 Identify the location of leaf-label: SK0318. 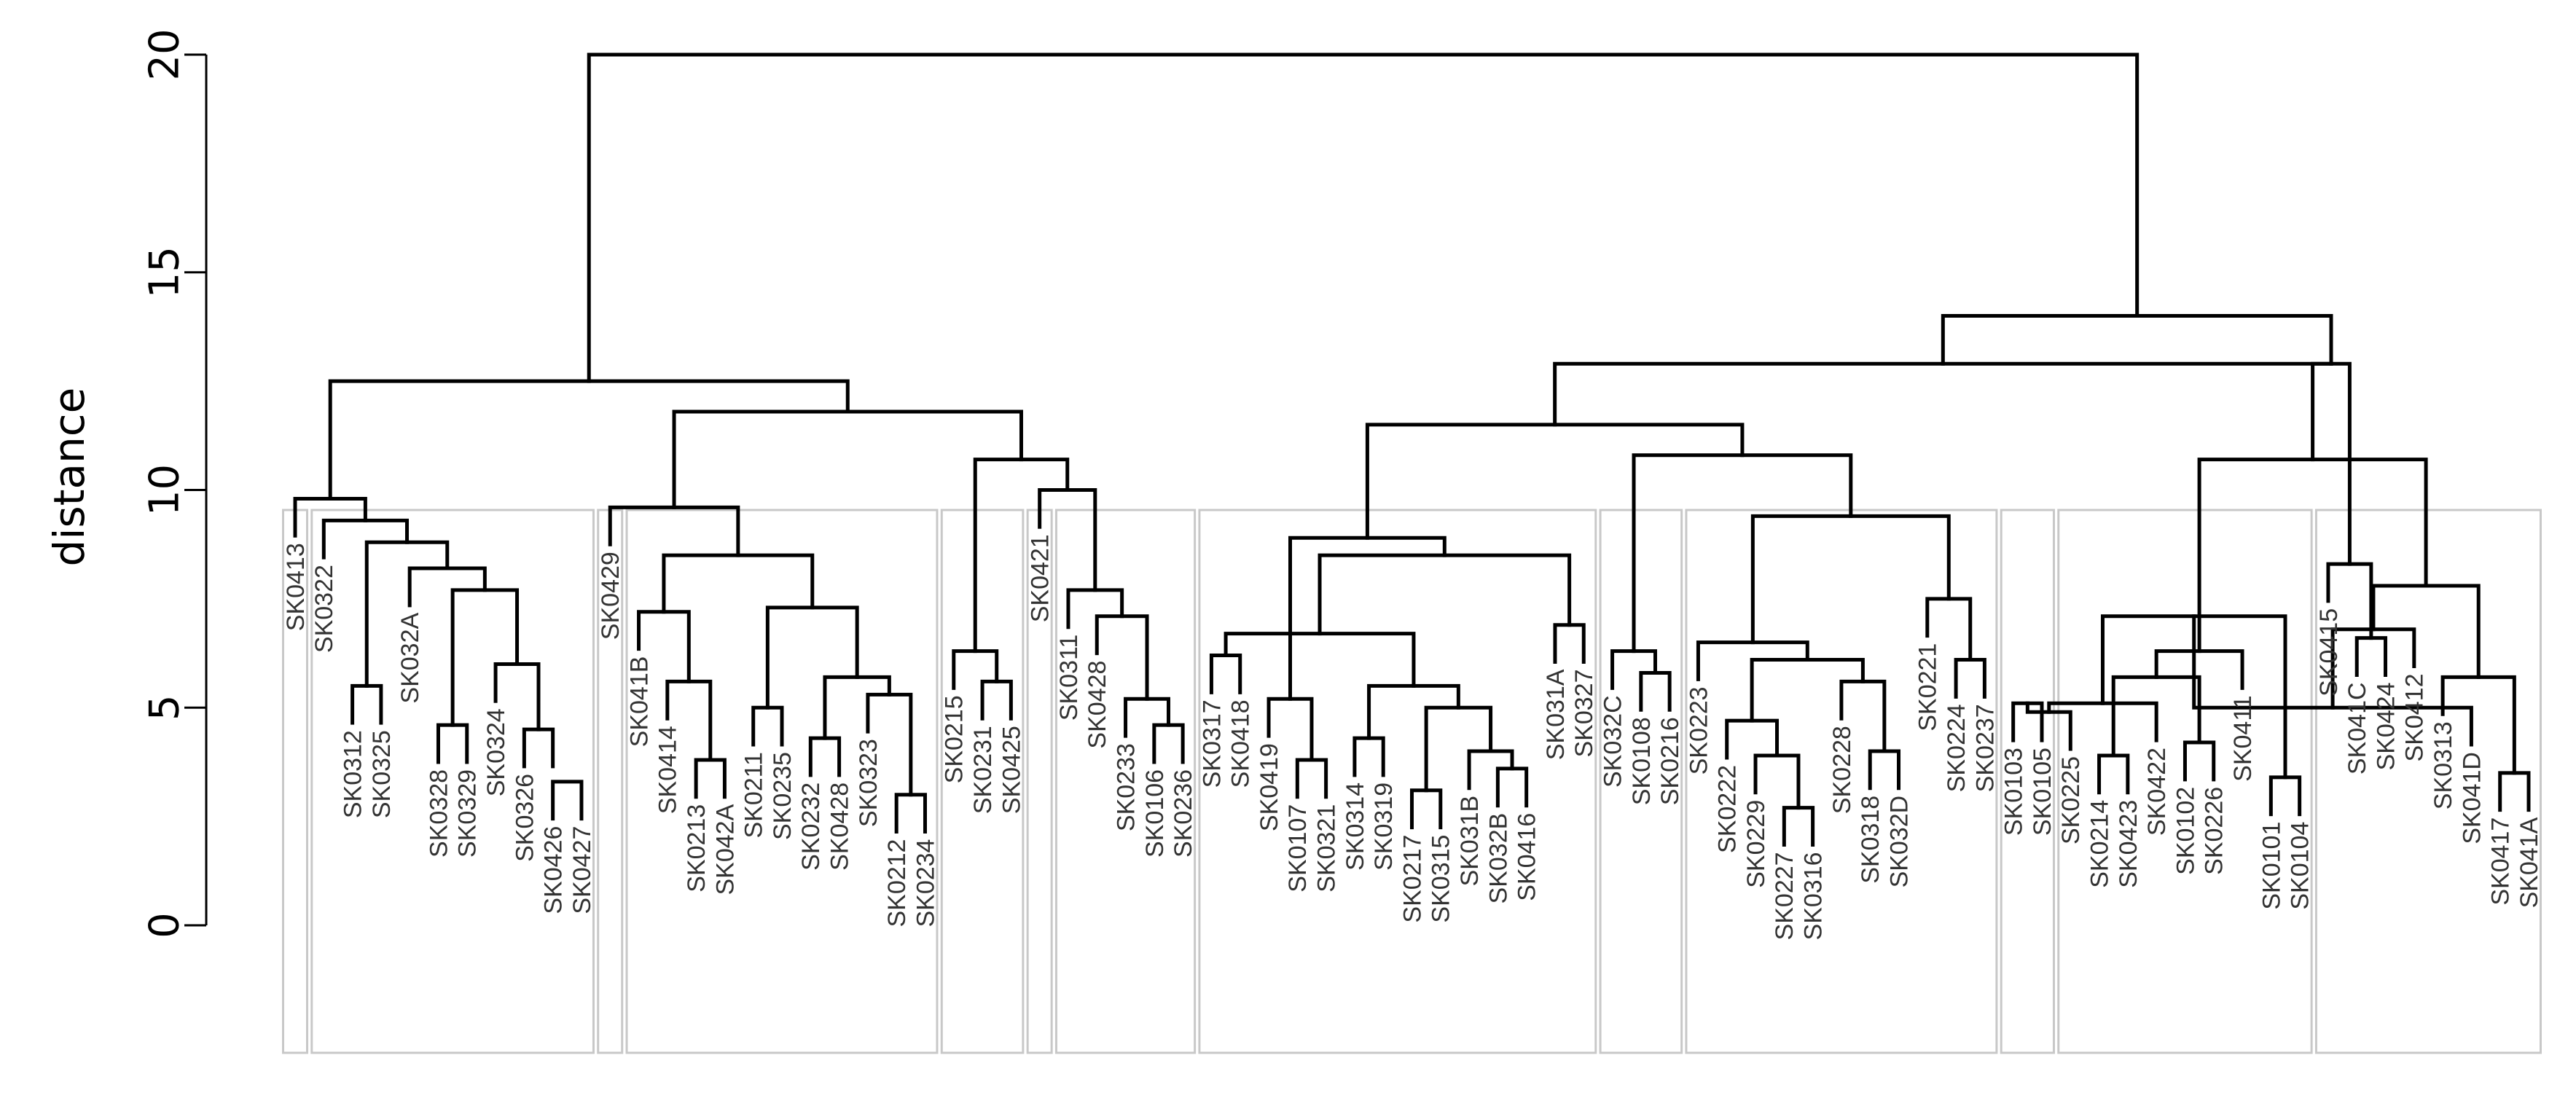
(1870, 840).